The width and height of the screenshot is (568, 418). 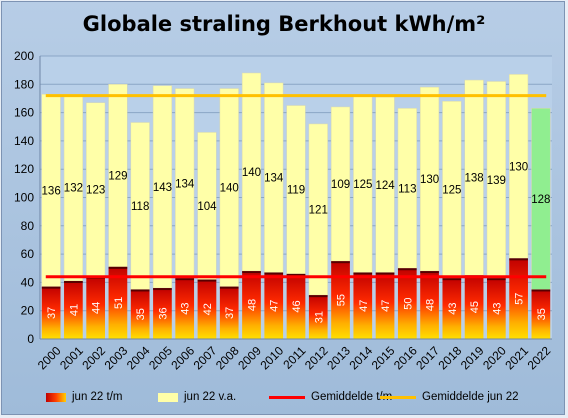 I want to click on data-label-lower-2008: 37, so click(x=230, y=313).